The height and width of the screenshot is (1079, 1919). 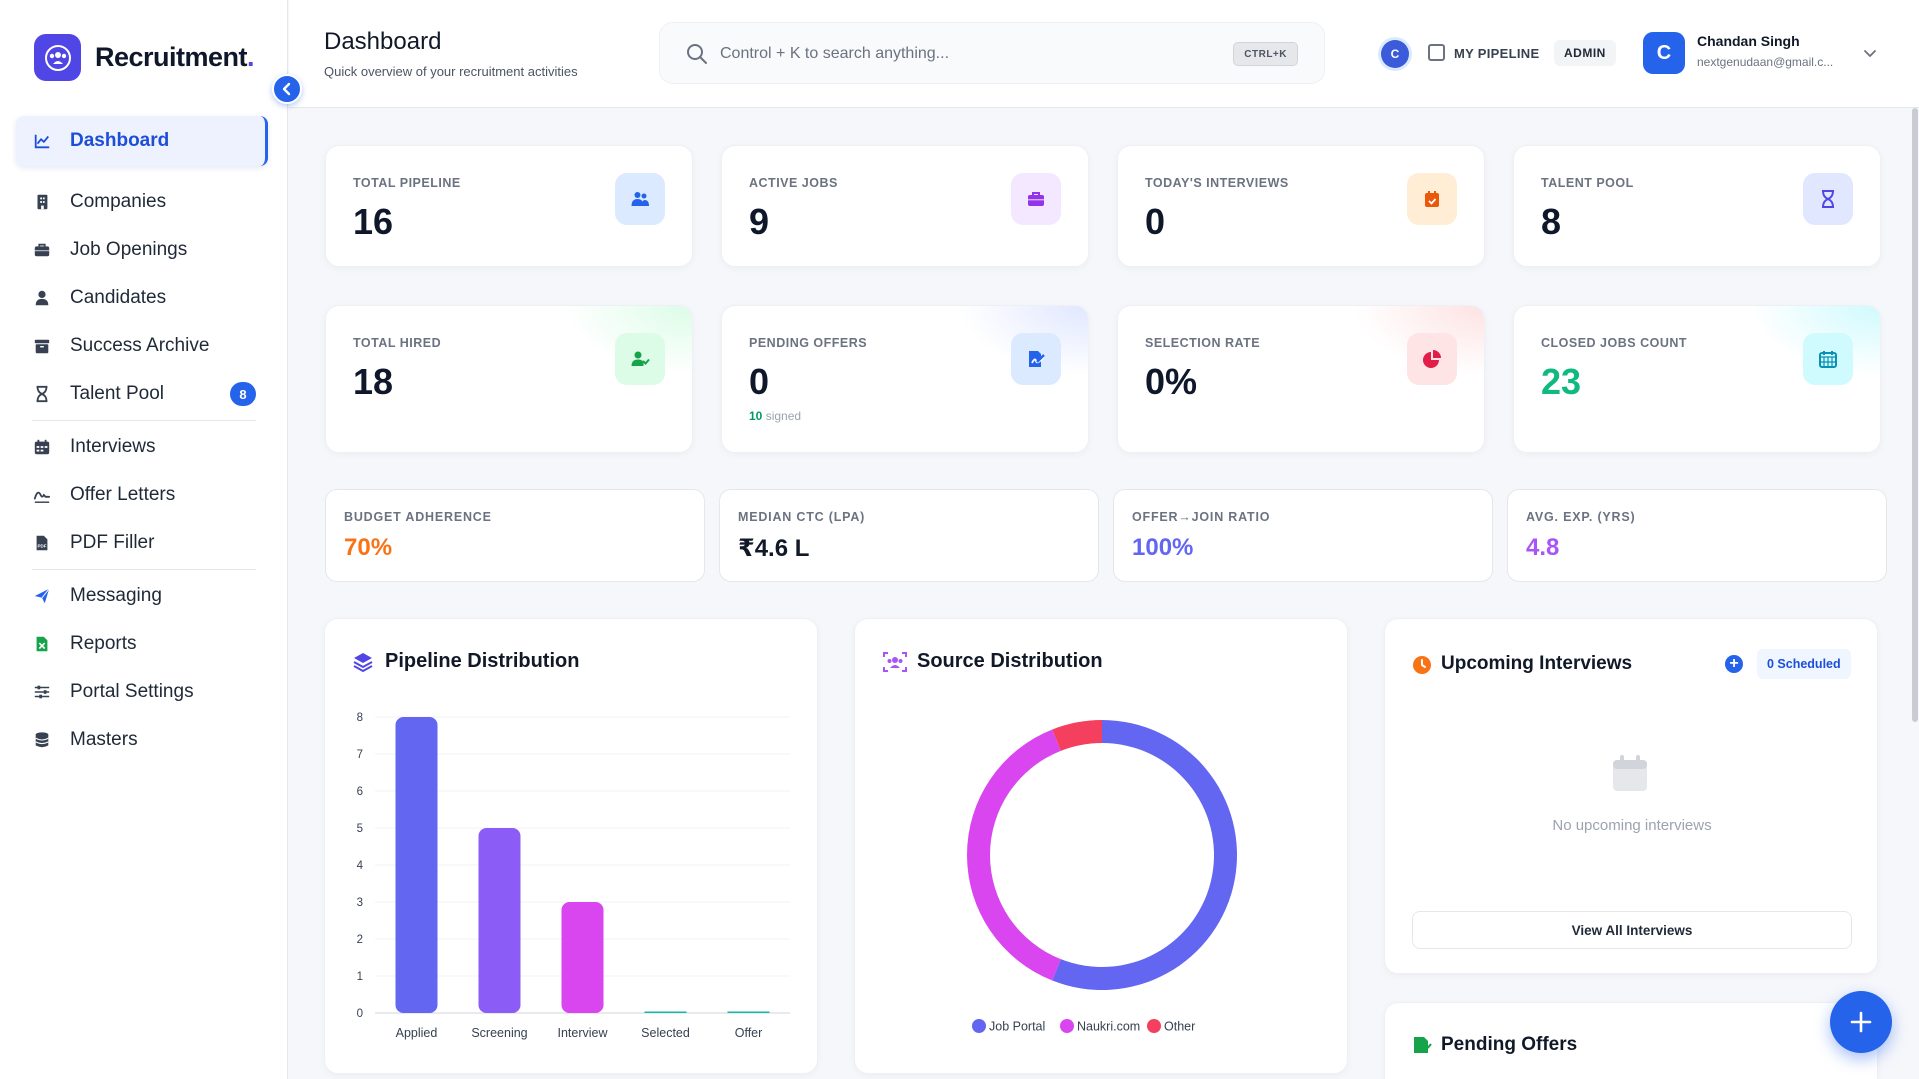 I want to click on stat-card-pending-offers: PENDING OFFERS 0 10 signed, so click(x=905, y=379).